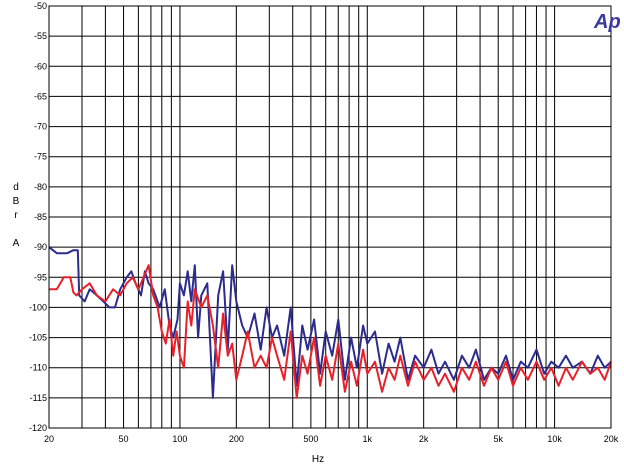 The width and height of the screenshot is (624, 468). Describe the element at coordinates (40, 36) in the screenshot. I see `y-tick-label: -55` at that location.